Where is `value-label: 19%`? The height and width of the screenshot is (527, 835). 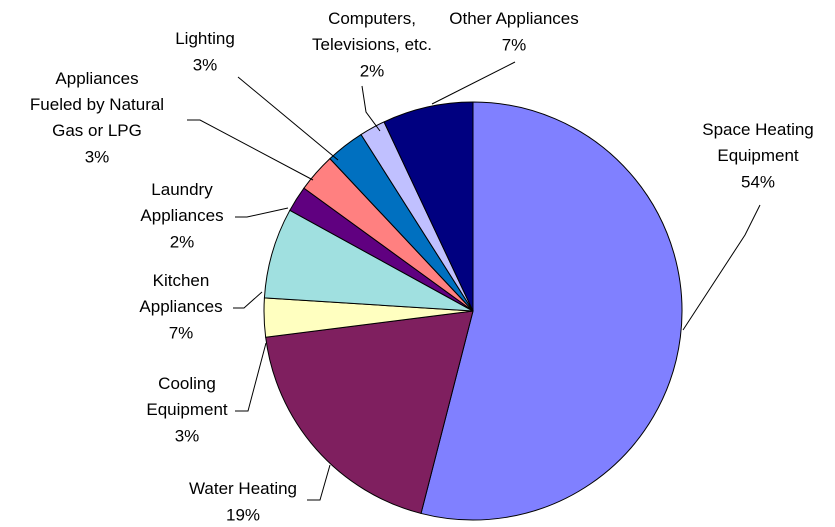
value-label: 19% is located at coordinates (243, 514).